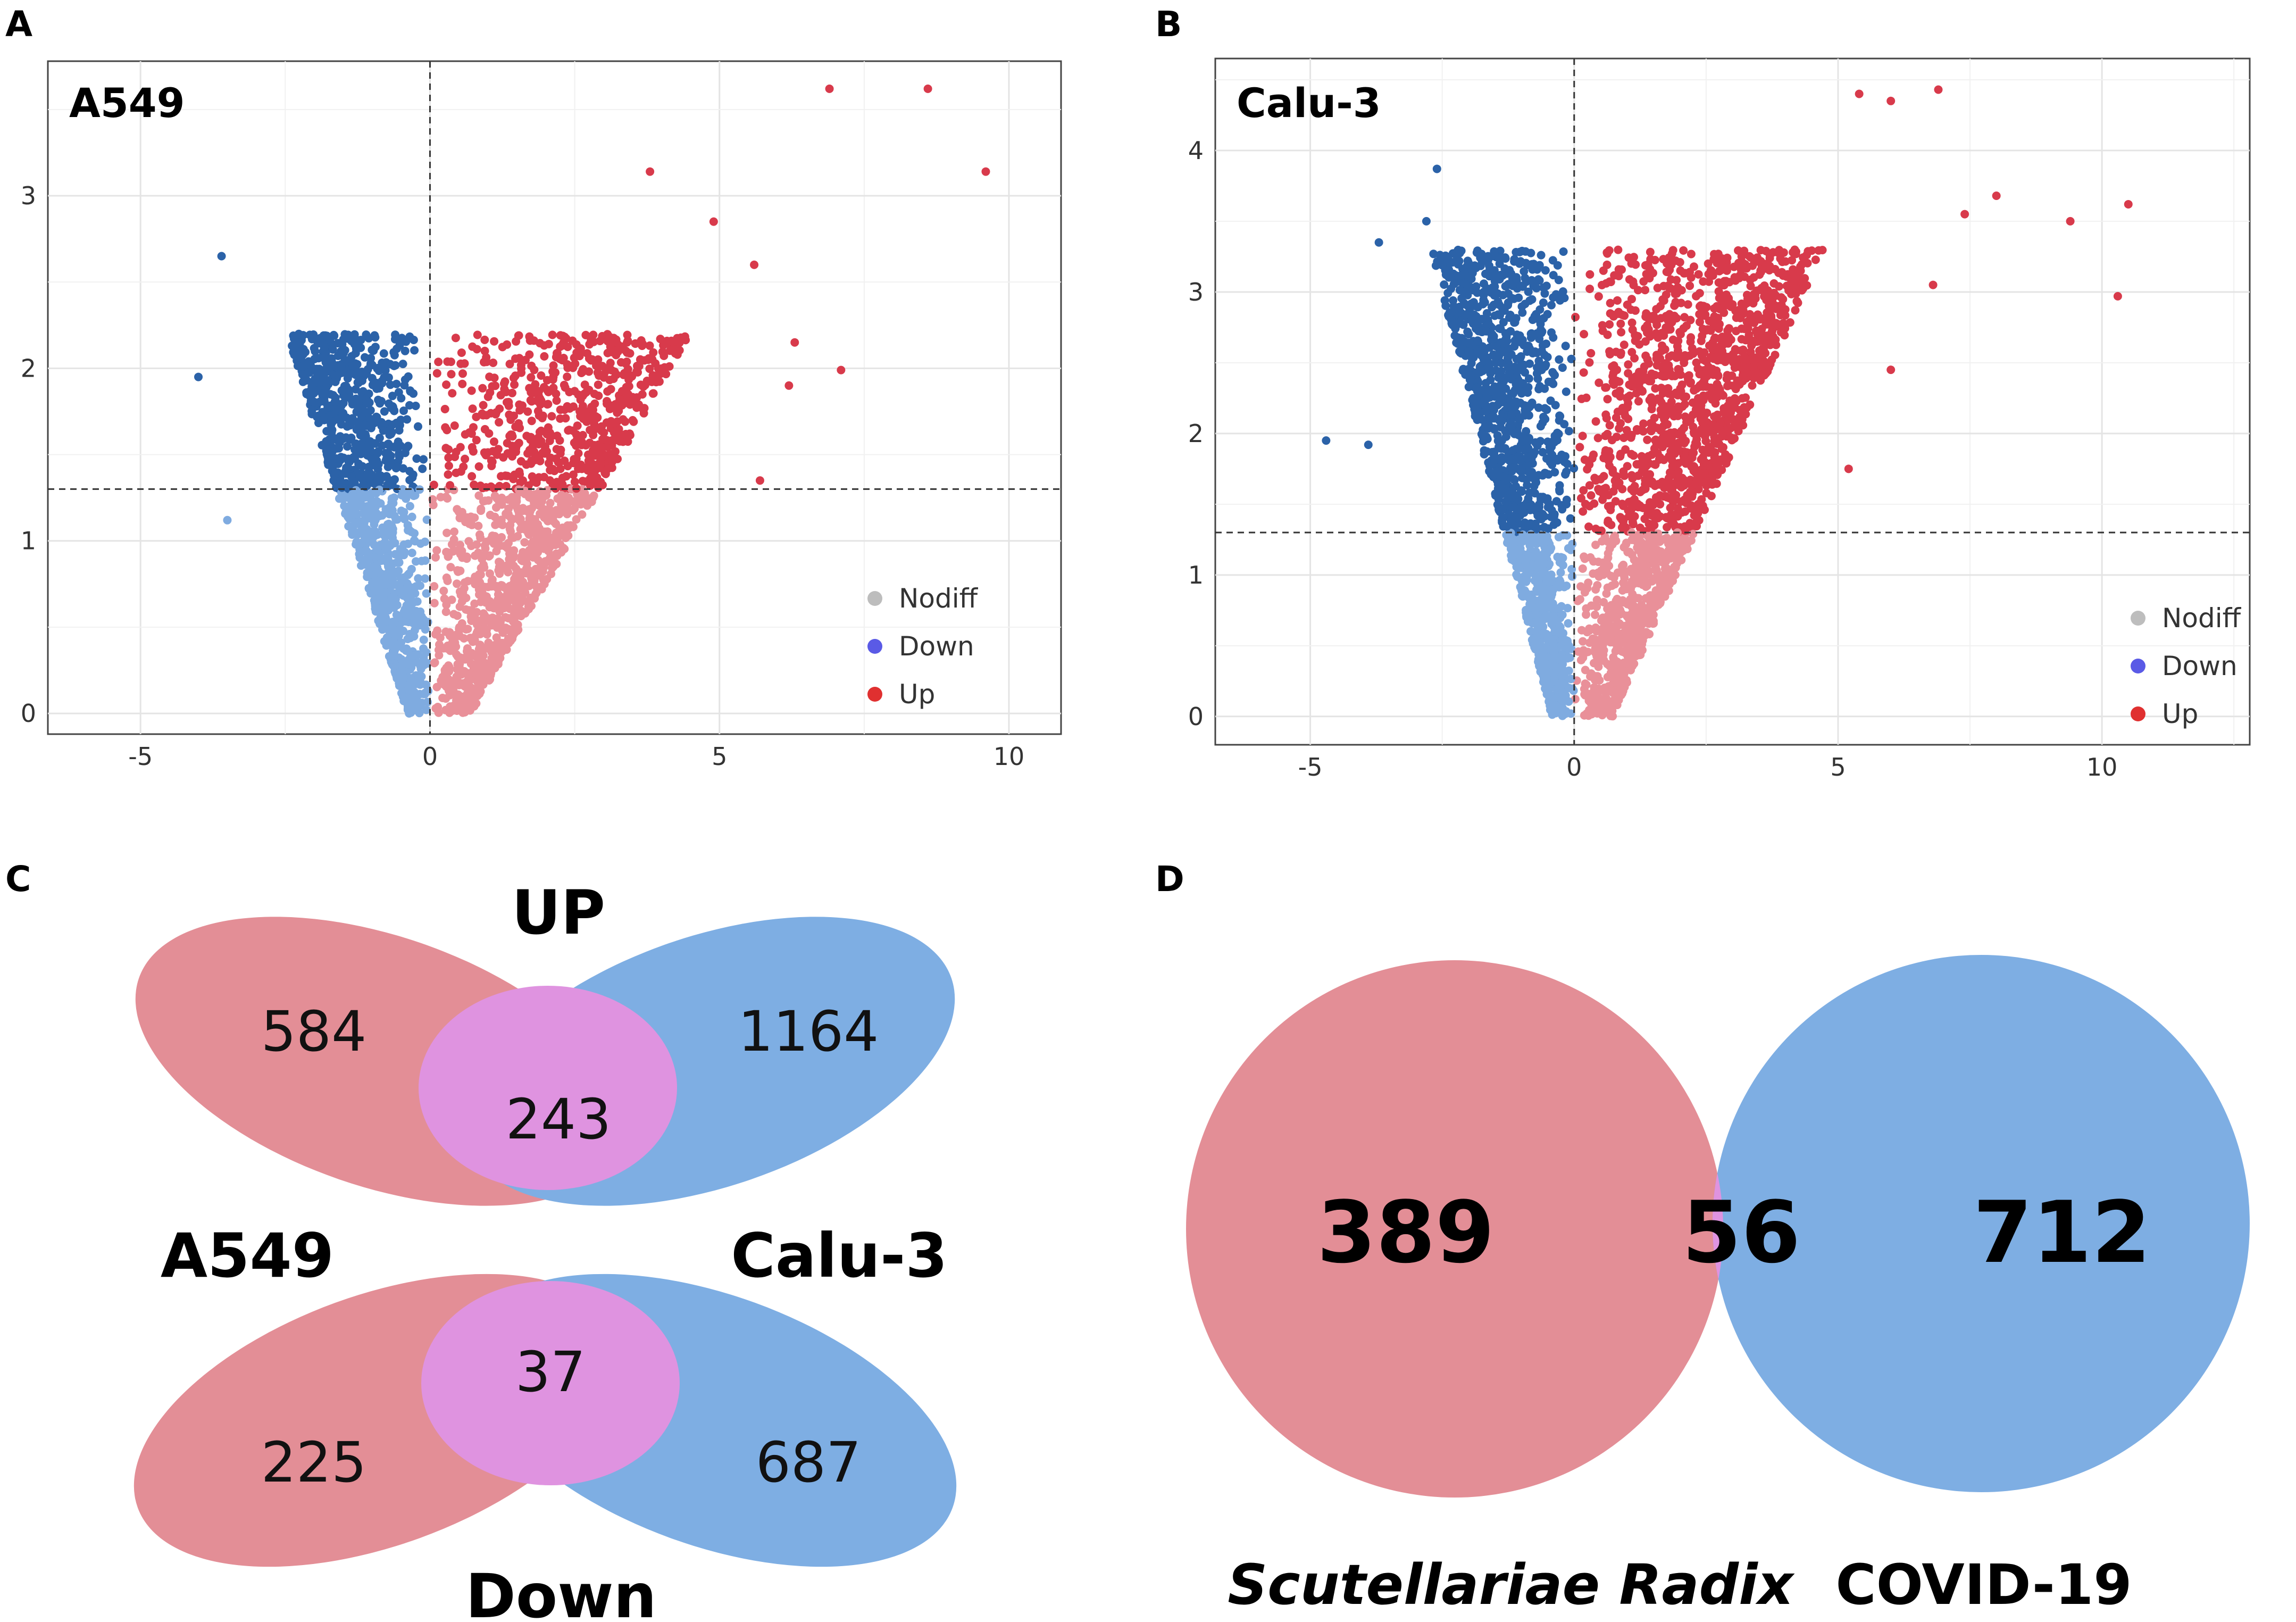 The image size is (2296, 1622). Describe the element at coordinates (939, 598) in the screenshot. I see `legend-nodiff-label: Nodiff` at that location.